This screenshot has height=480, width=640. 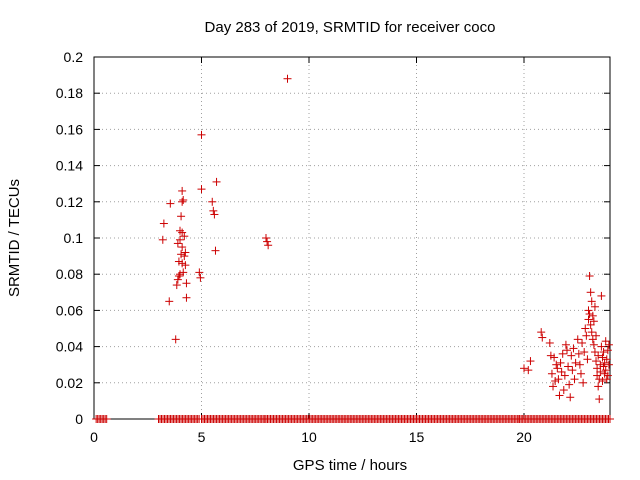 What do you see at coordinates (417, 437) in the screenshot?
I see `x-tick-label: 15` at bounding box center [417, 437].